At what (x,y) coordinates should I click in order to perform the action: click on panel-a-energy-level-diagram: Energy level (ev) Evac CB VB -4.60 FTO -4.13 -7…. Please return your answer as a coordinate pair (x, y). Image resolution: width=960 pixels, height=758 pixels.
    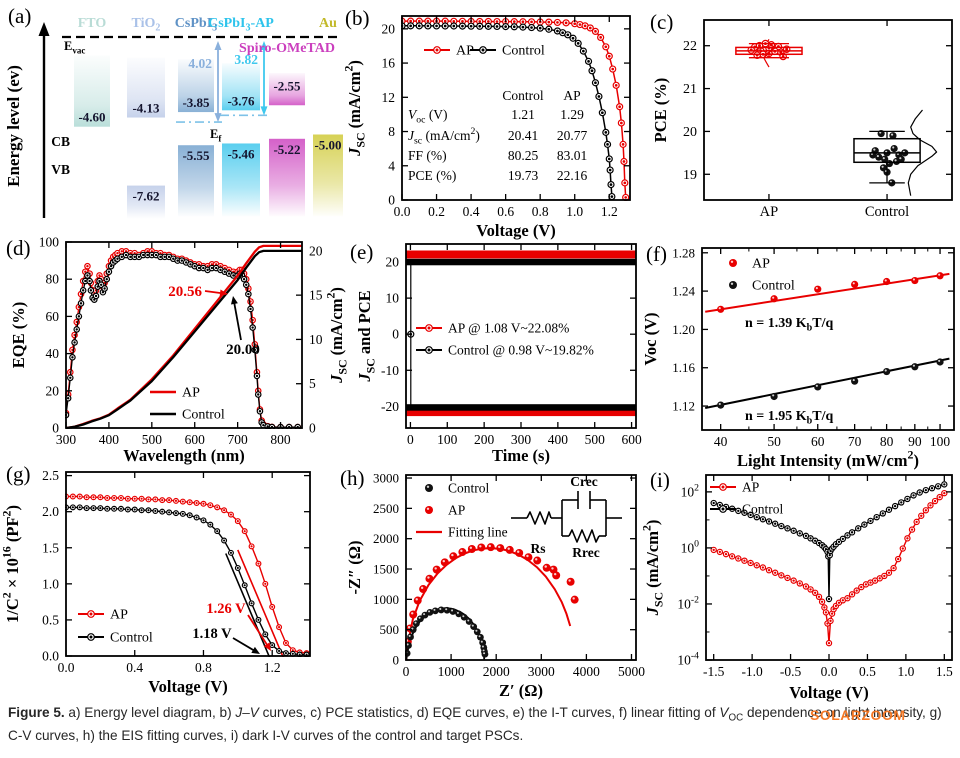
    Looking at the image, I should click on (172, 116).